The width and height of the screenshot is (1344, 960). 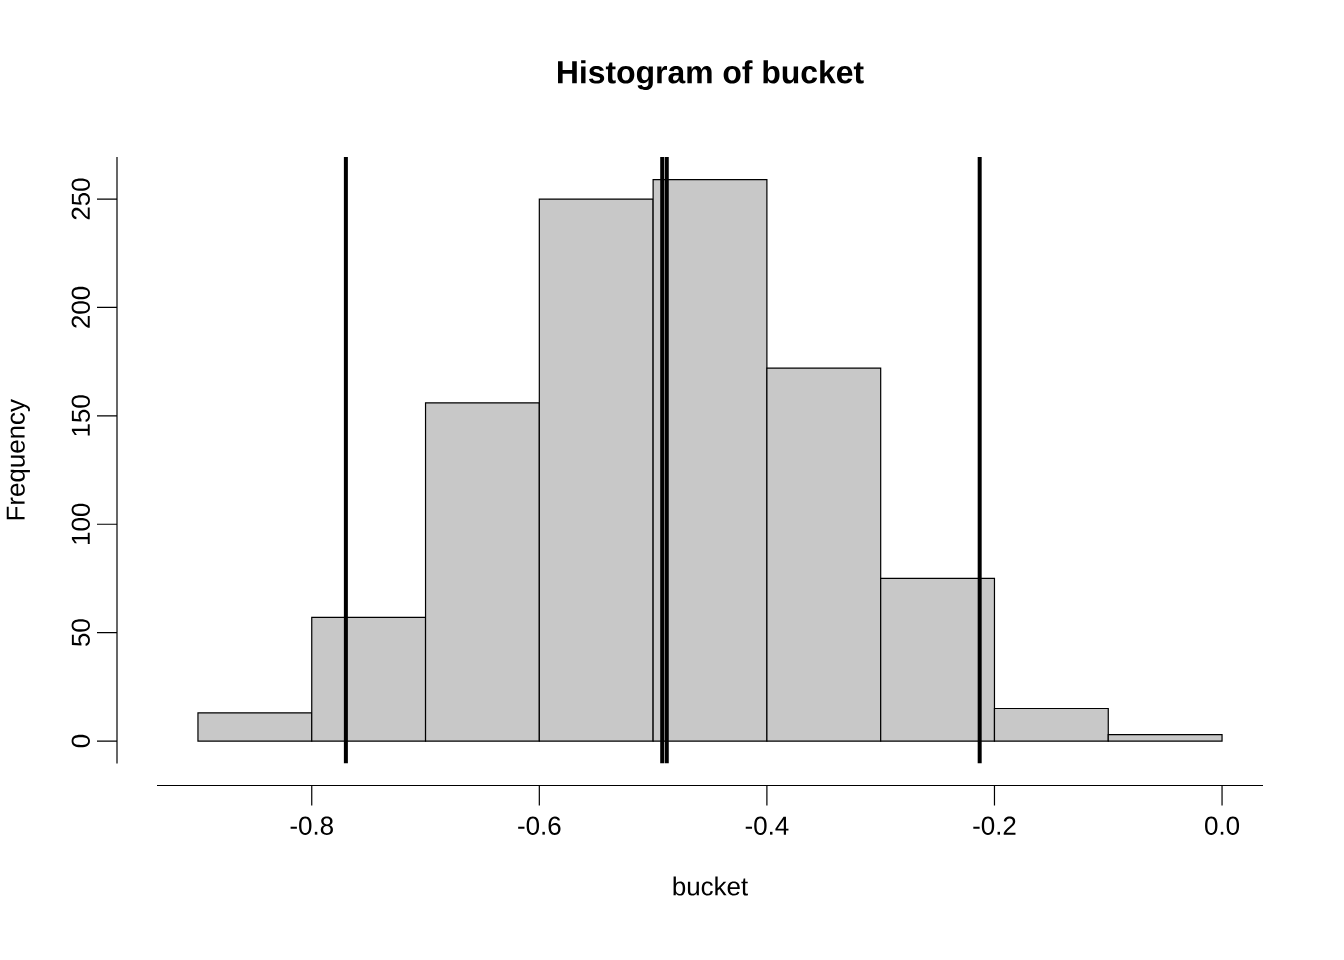 What do you see at coordinates (80, 307) in the screenshot?
I see `y-tick-label: 200` at bounding box center [80, 307].